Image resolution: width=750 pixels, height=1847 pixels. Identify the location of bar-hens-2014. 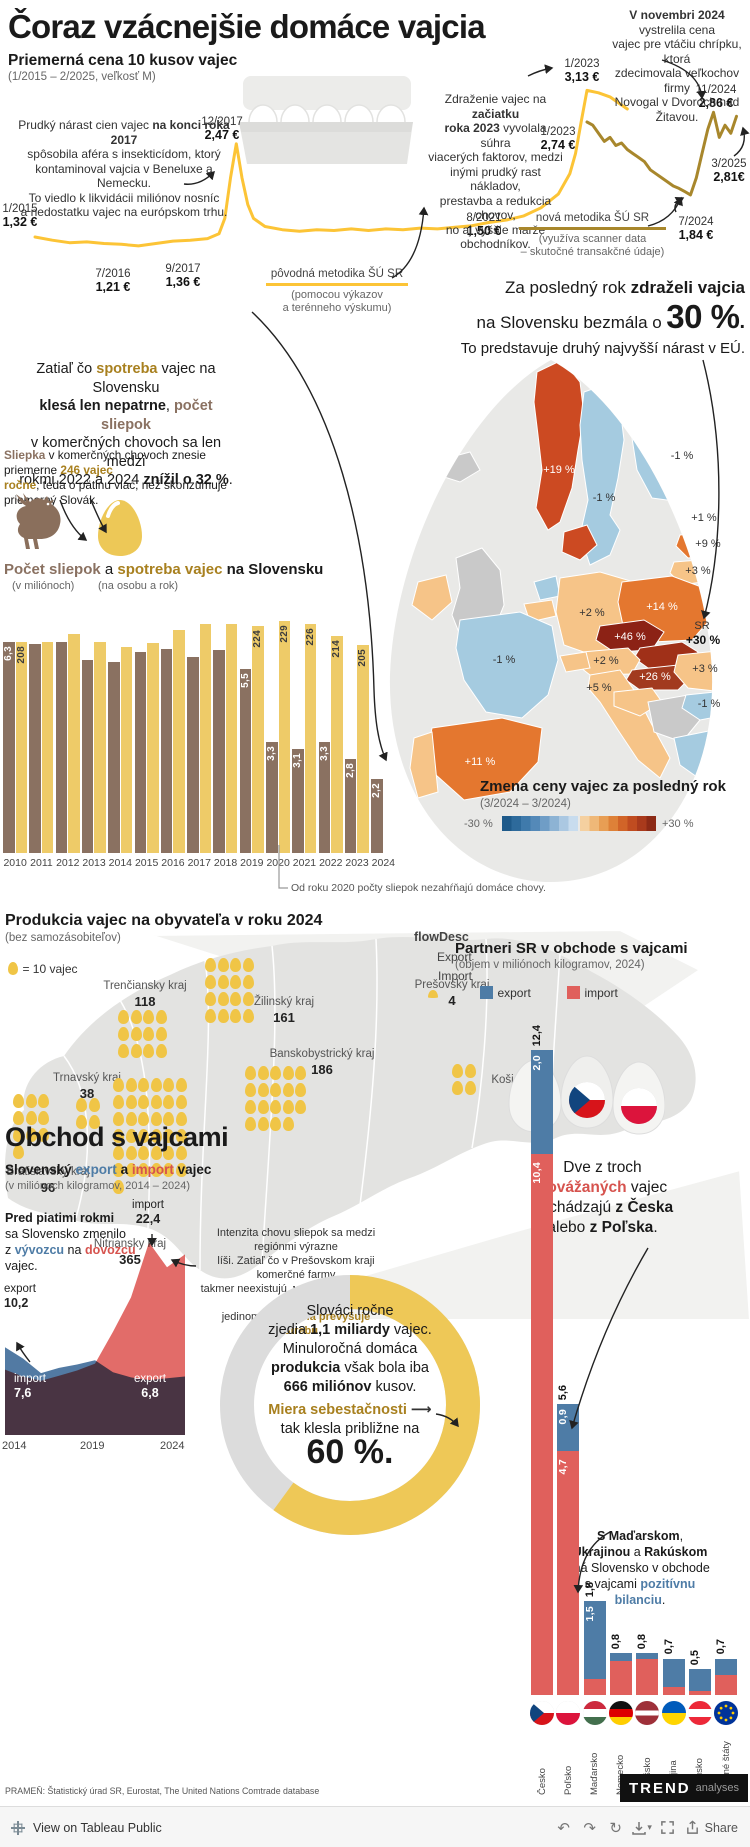
(114, 757).